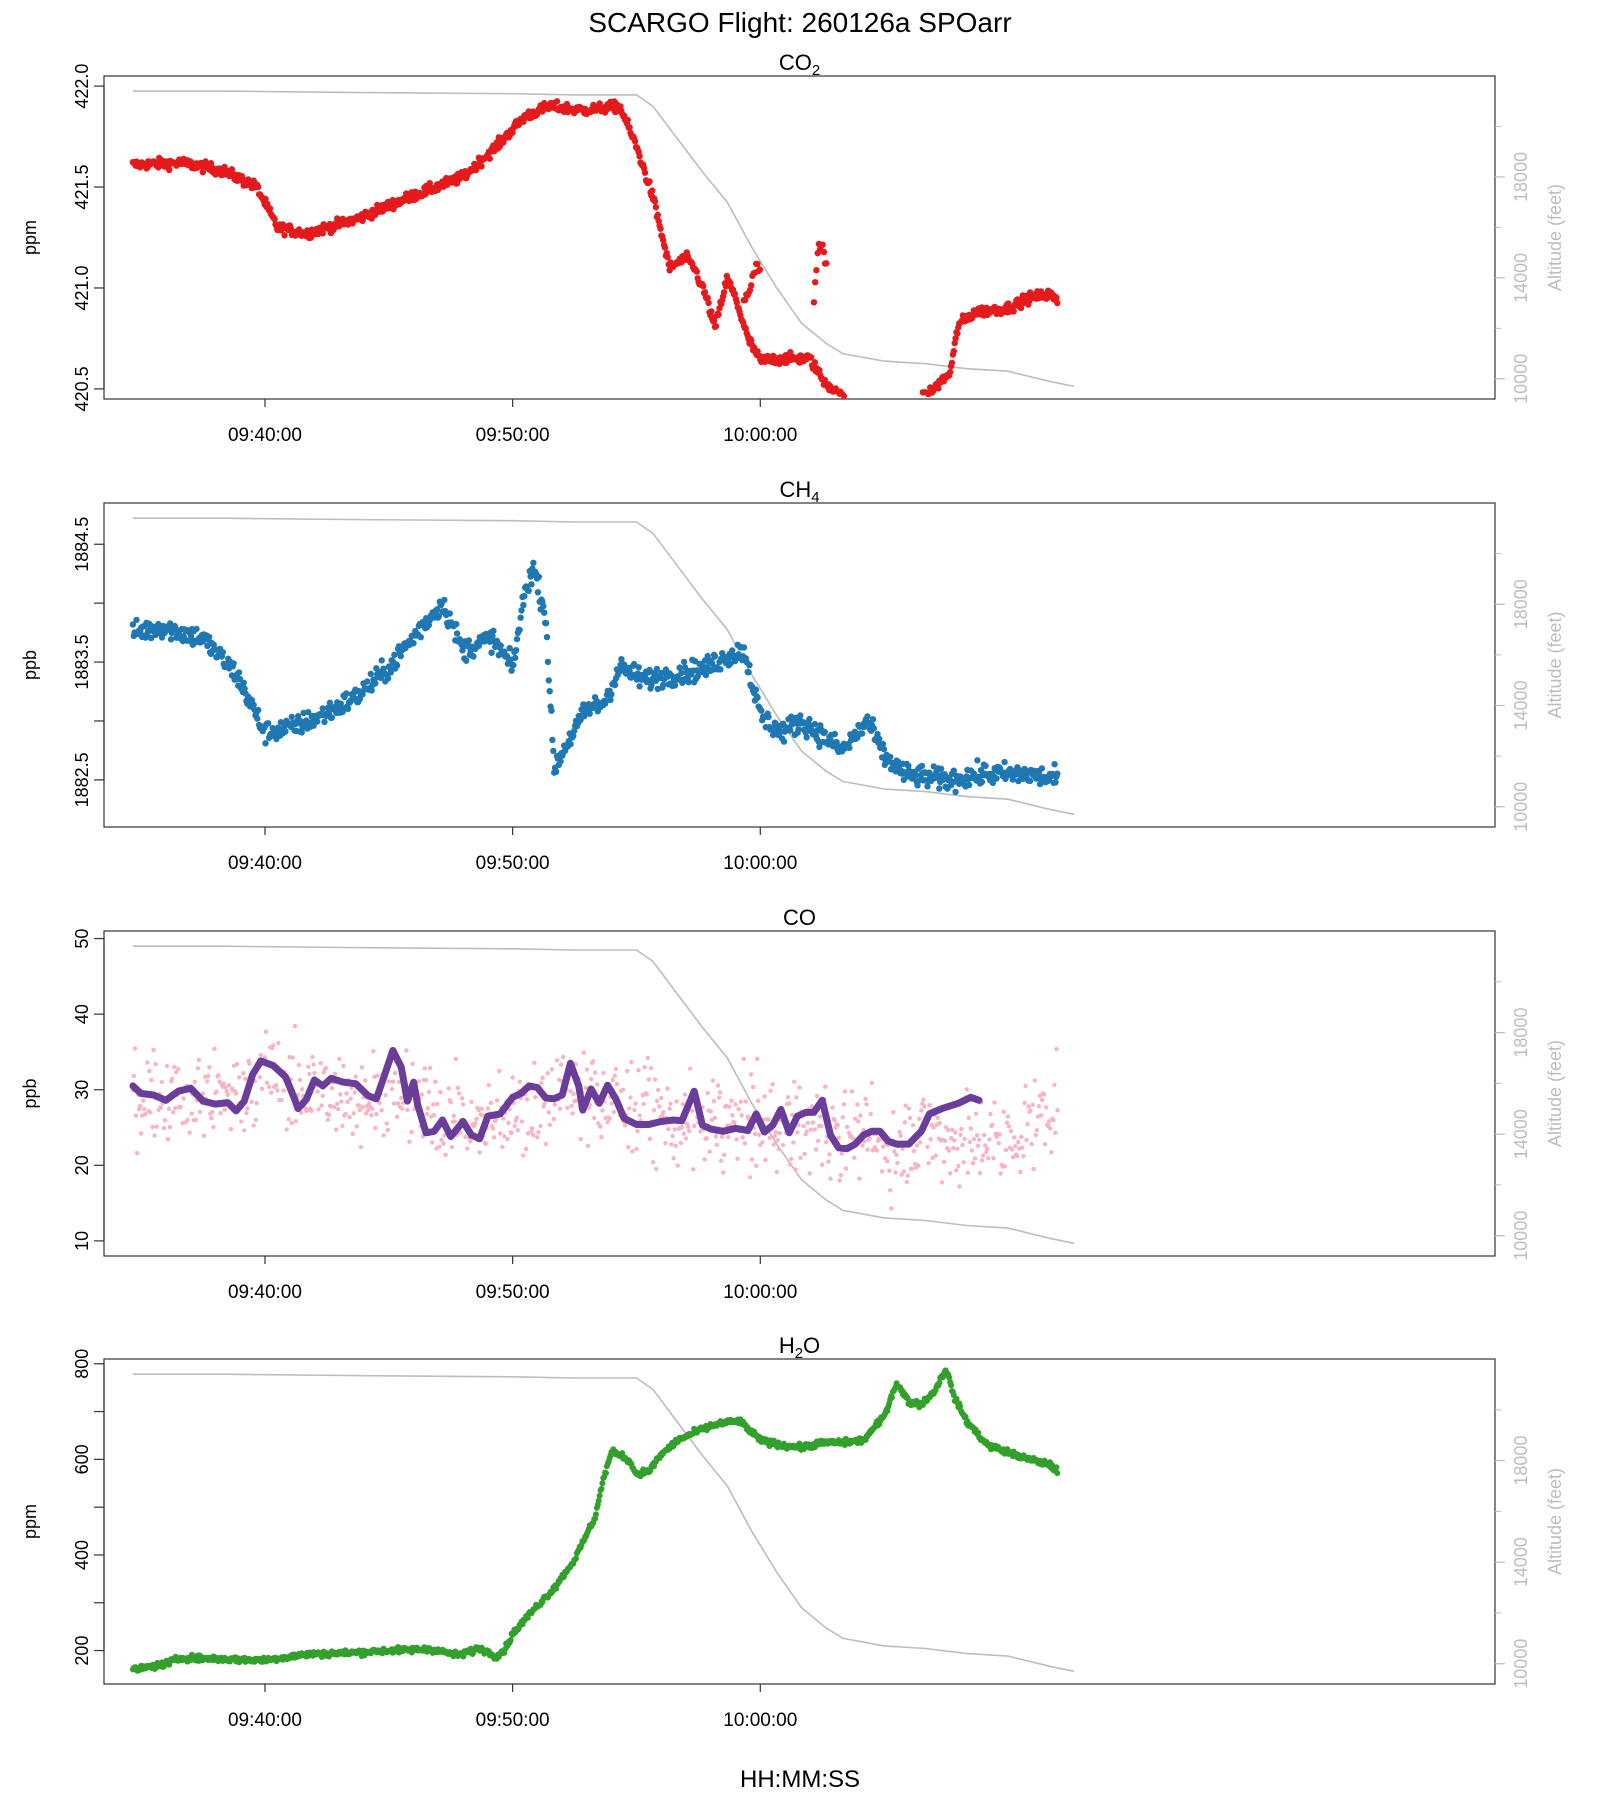 Image resolution: width=1600 pixels, height=1800 pixels. What do you see at coordinates (82, 1364) in the screenshot?
I see `y-tick-label: 800` at bounding box center [82, 1364].